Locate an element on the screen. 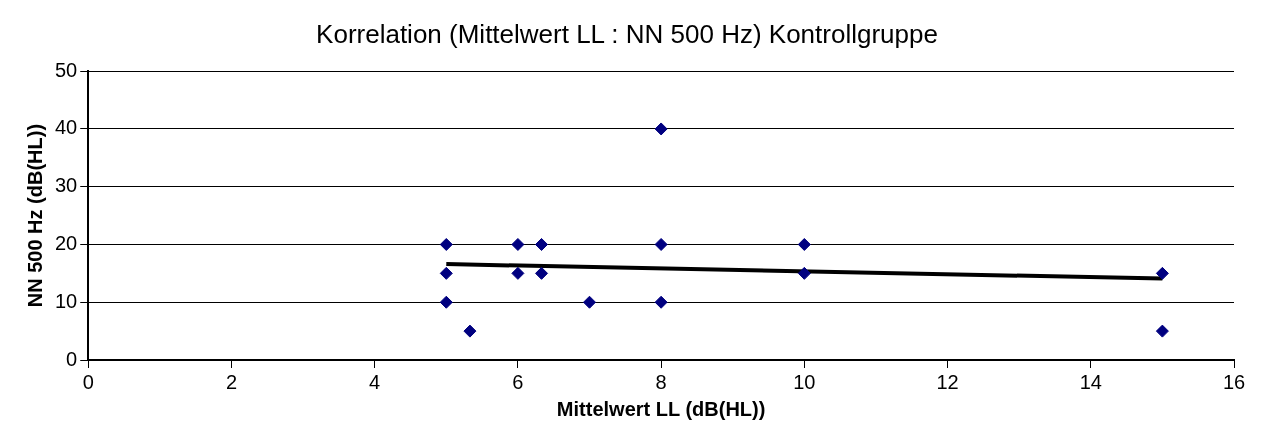 The image size is (1264, 427). y-tick-label: 40 is located at coordinates (66, 127).